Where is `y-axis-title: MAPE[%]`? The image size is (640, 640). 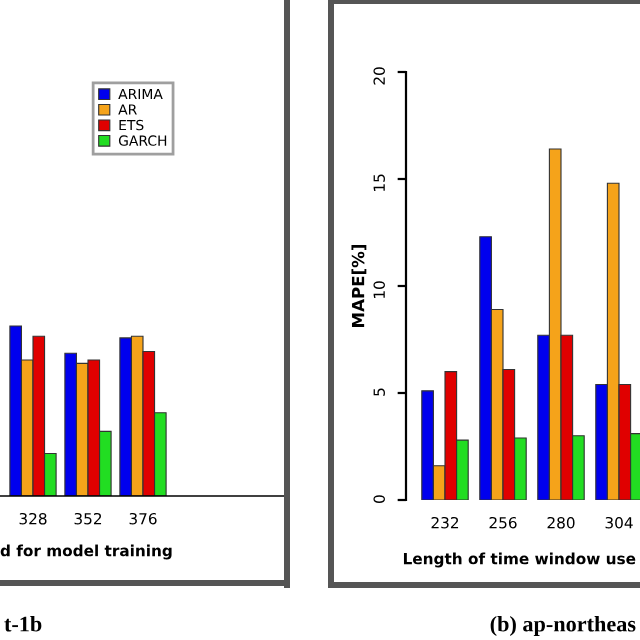
y-axis-title: MAPE[%] is located at coordinates (359, 285).